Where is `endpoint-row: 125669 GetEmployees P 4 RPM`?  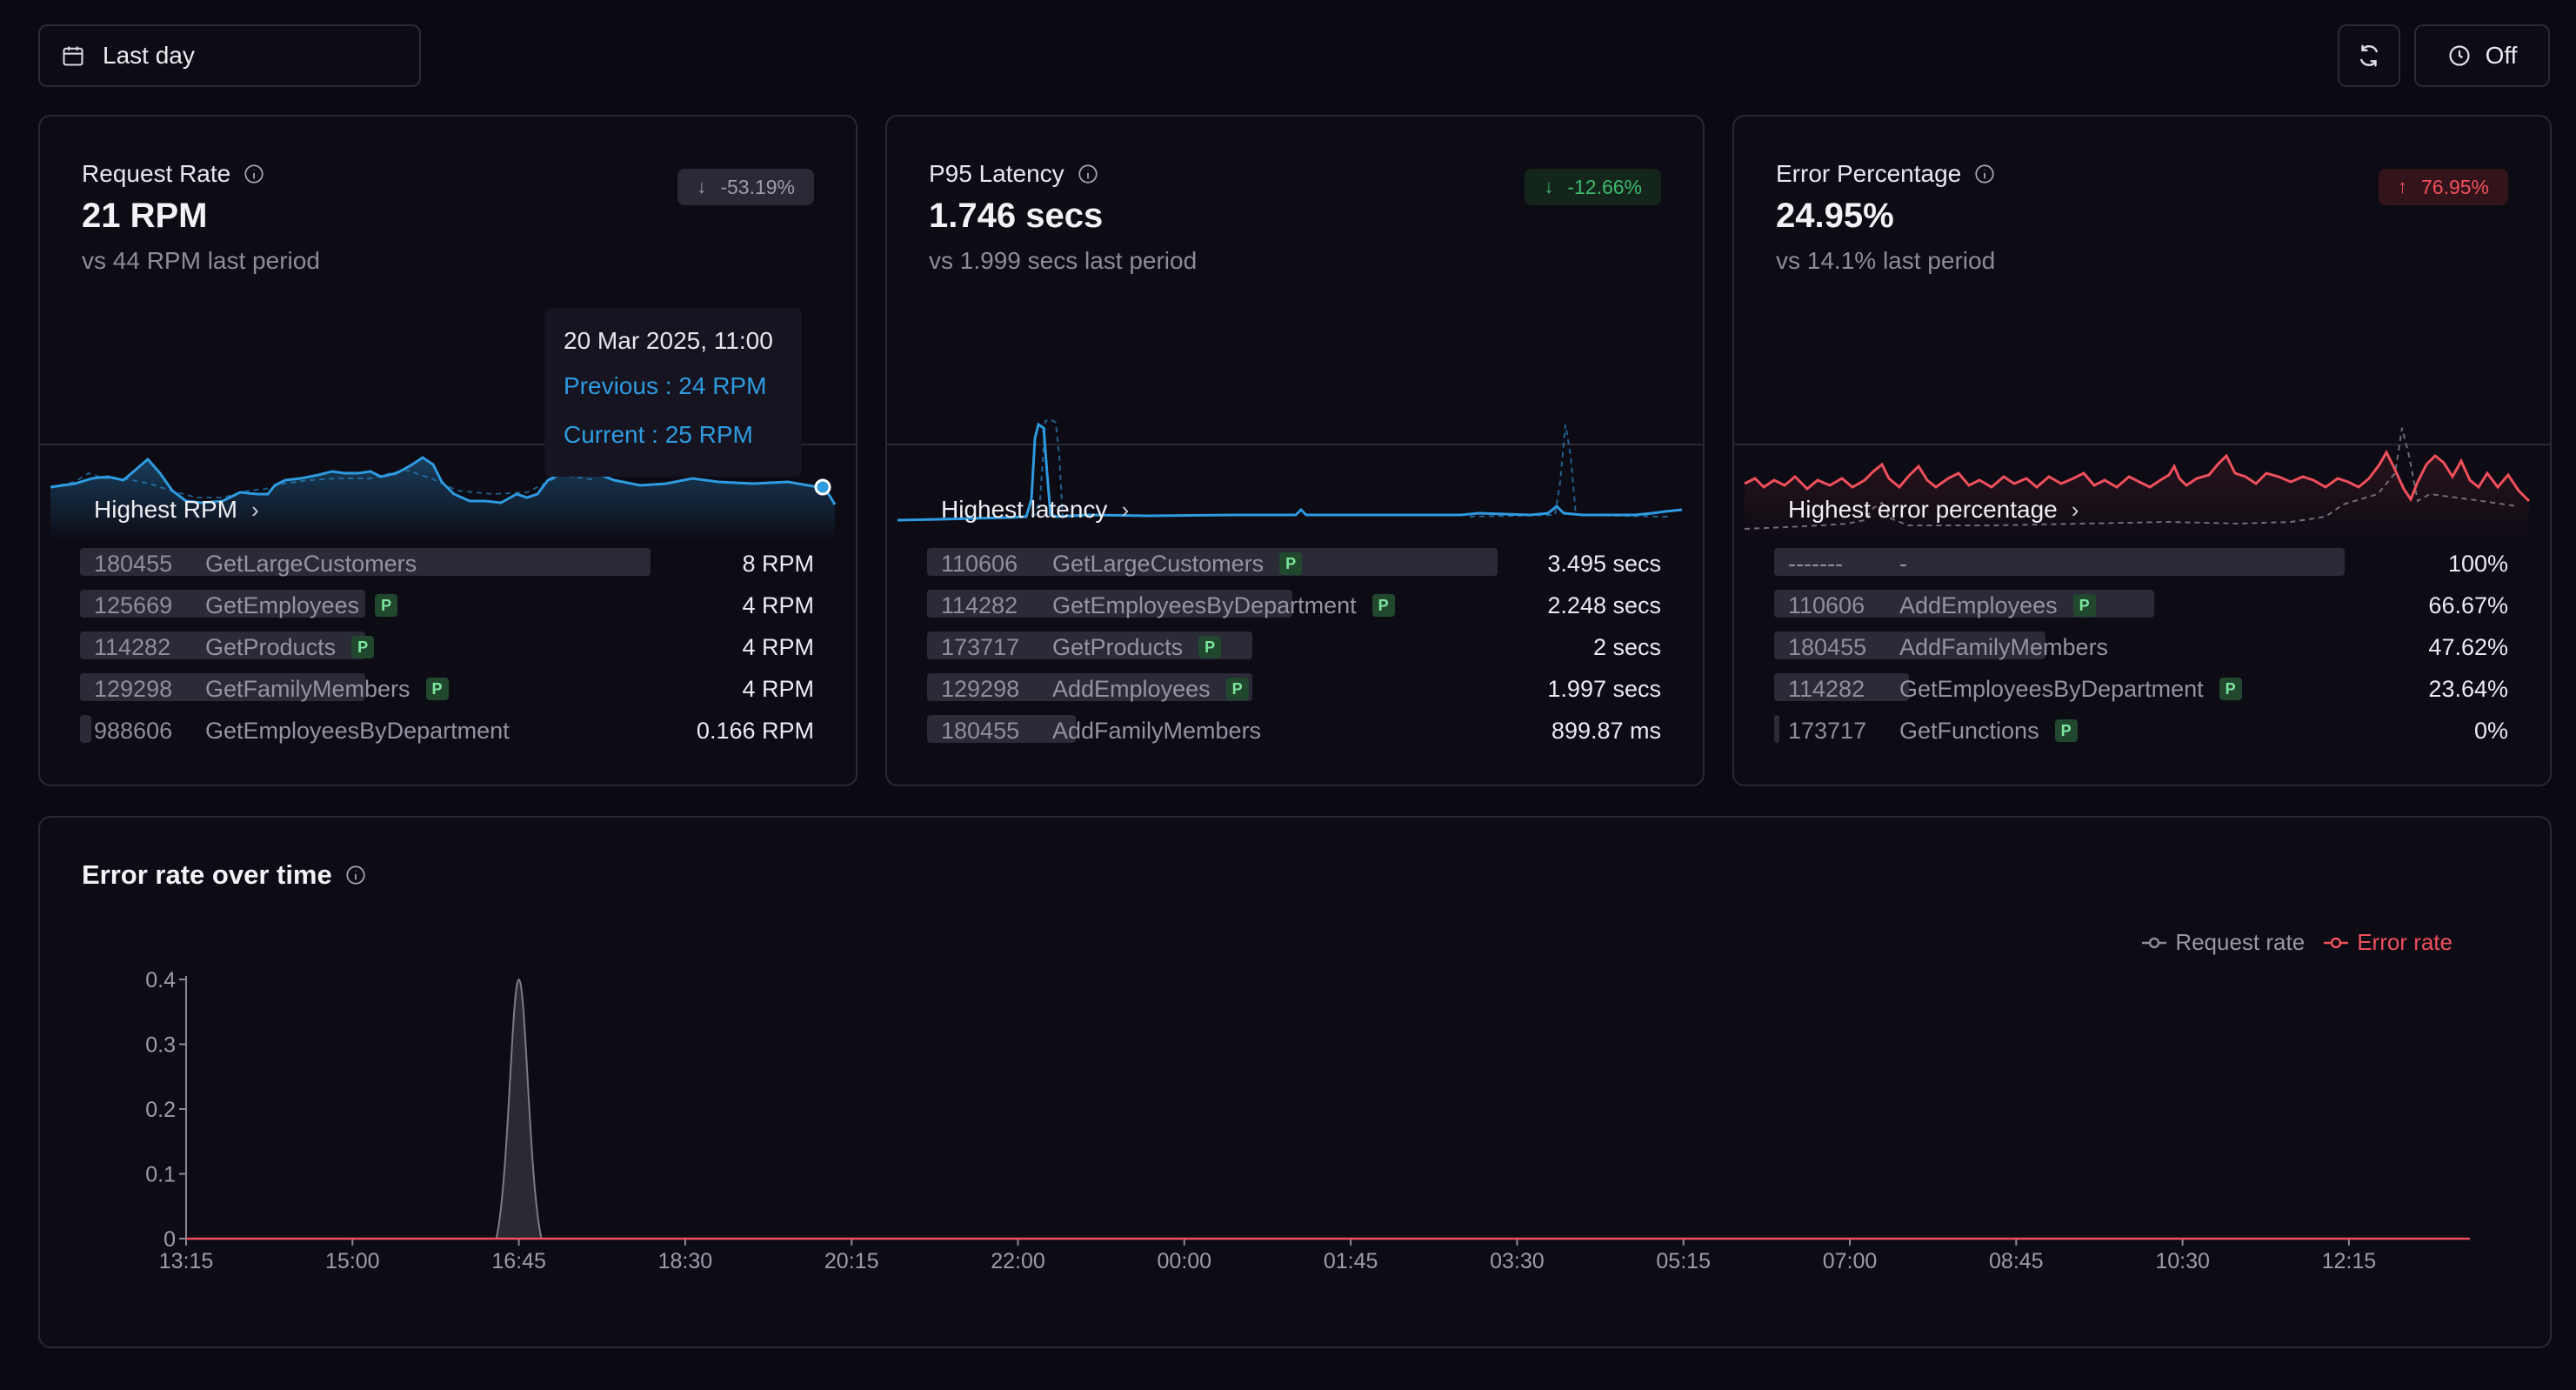 endpoint-row: 125669 GetEmployees P 4 RPM is located at coordinates (447, 605).